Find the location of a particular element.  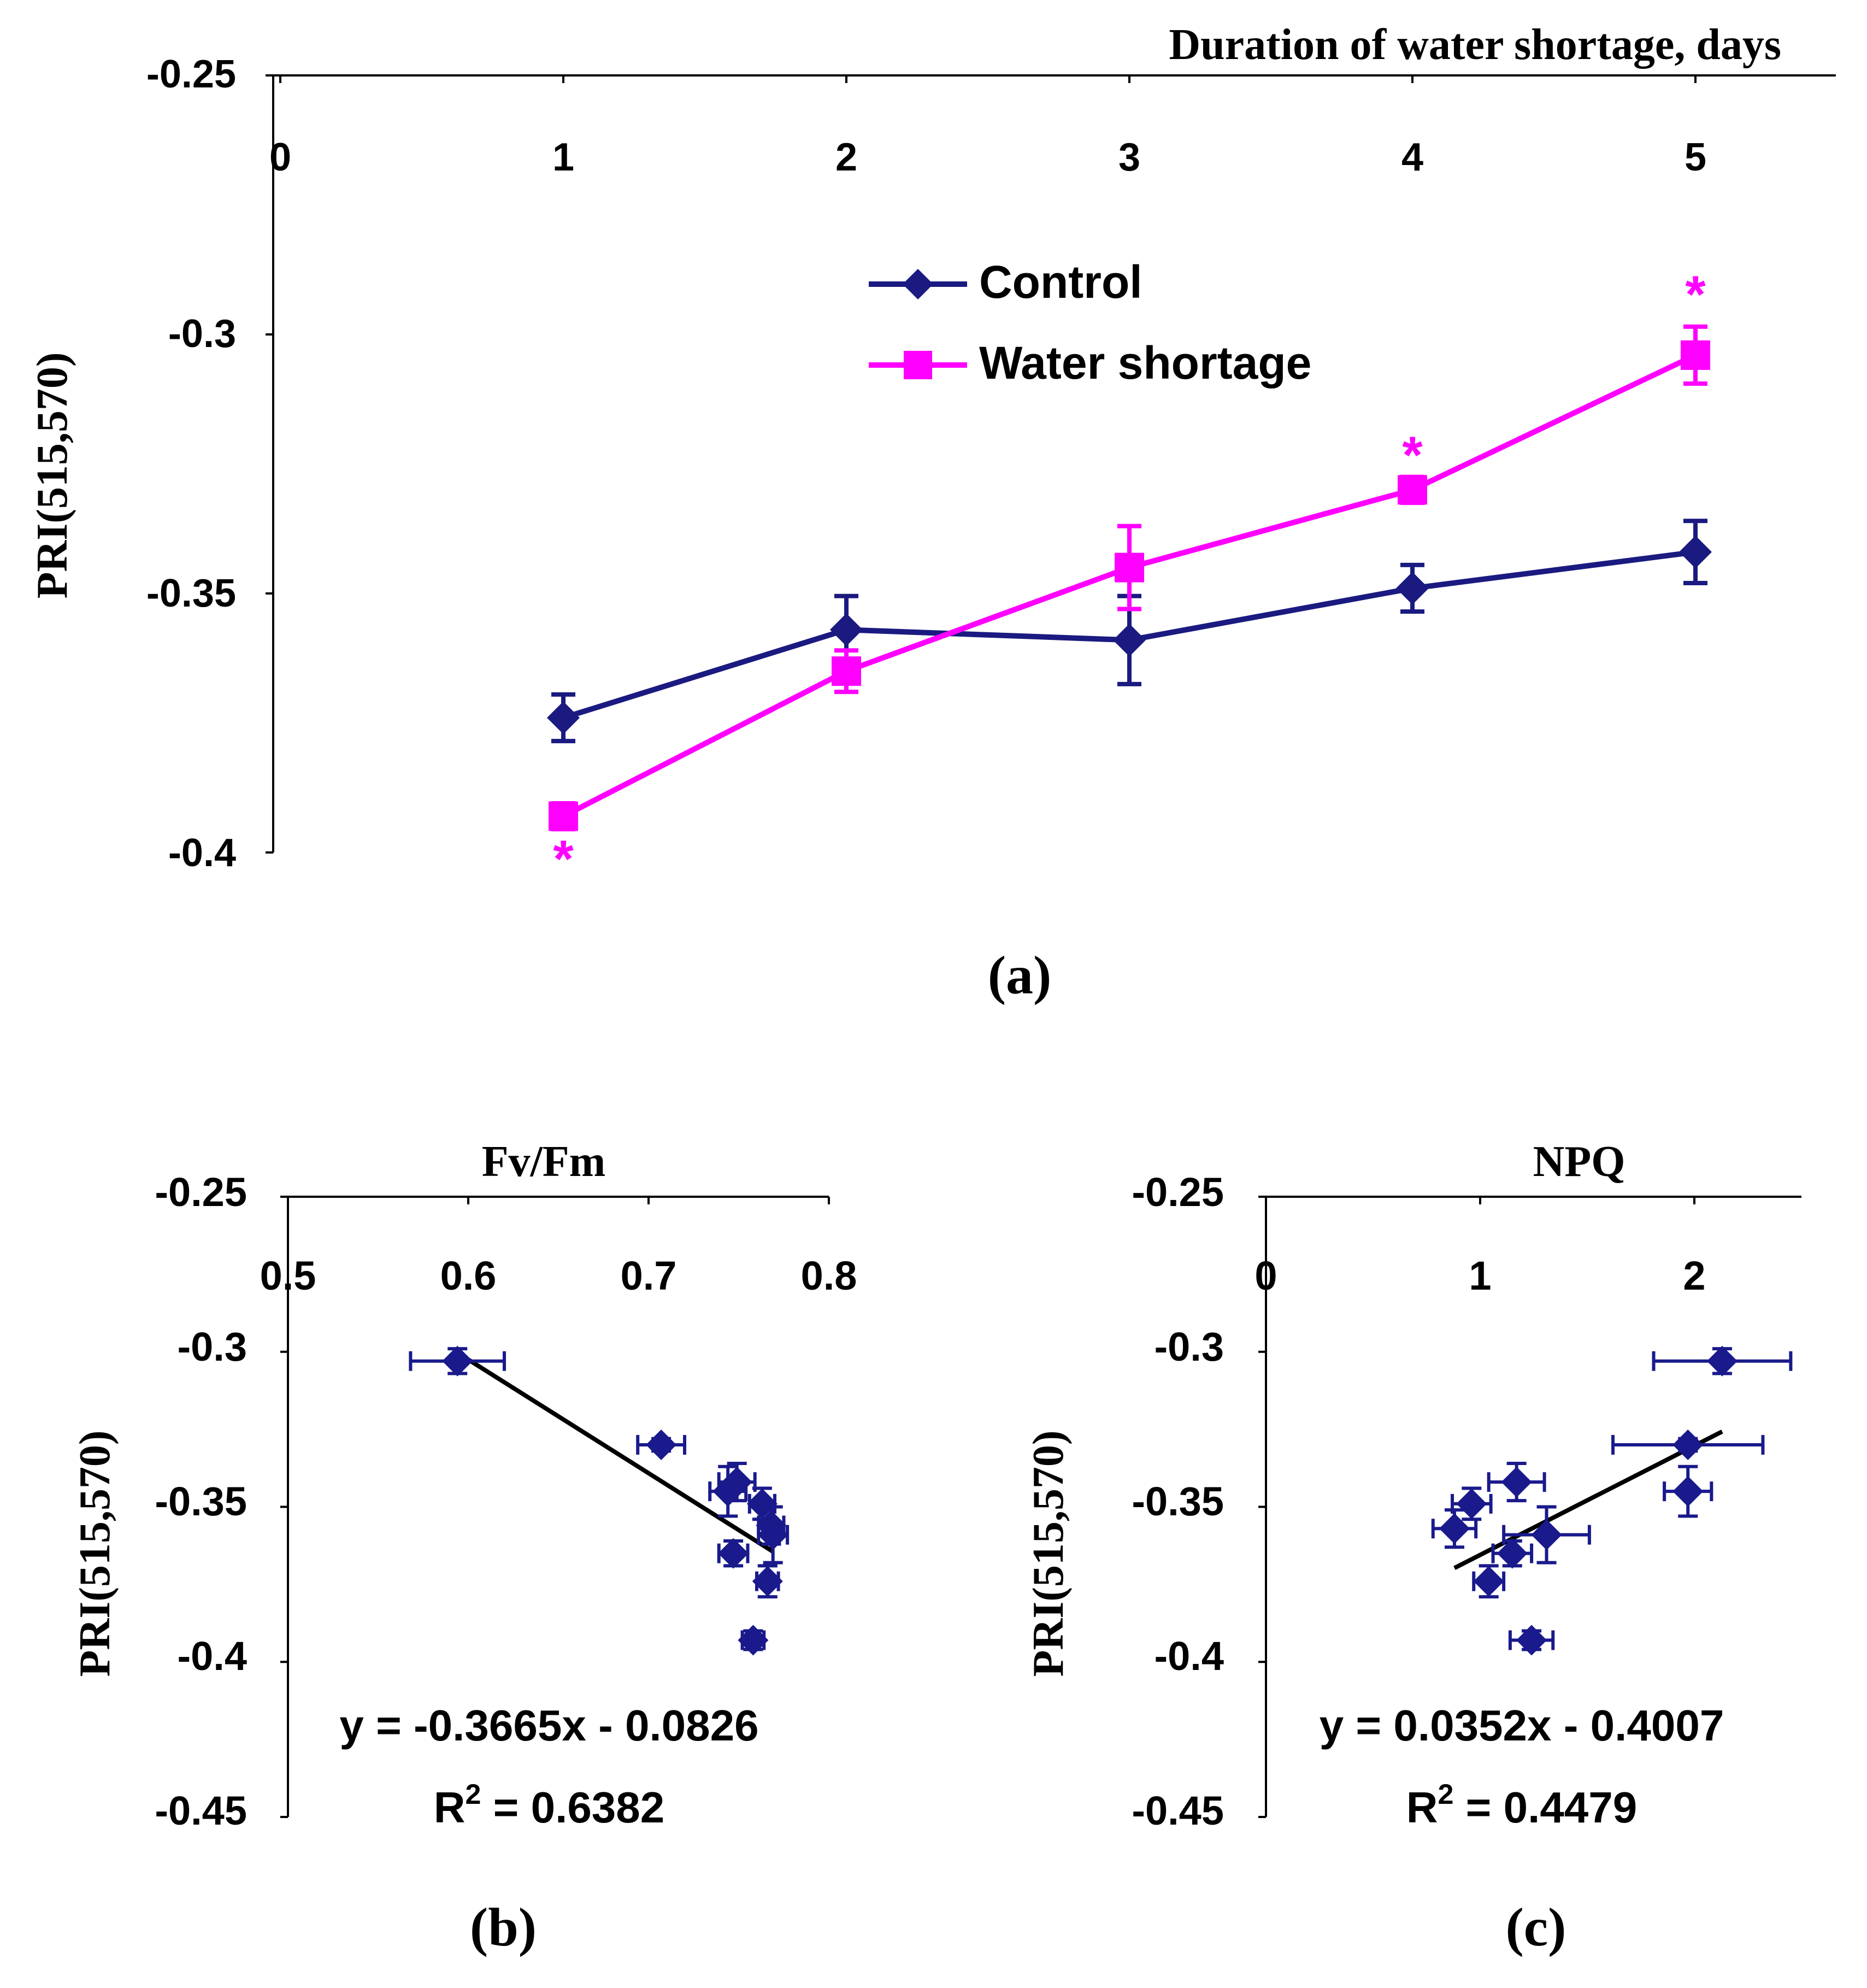

panel-b-label: (b) is located at coordinates (503, 1927).